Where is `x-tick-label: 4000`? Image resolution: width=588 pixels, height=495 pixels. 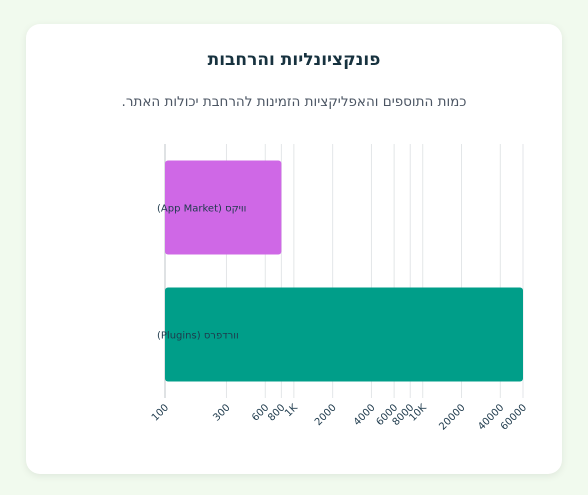
x-tick-label: 4000 is located at coordinates (365, 415).